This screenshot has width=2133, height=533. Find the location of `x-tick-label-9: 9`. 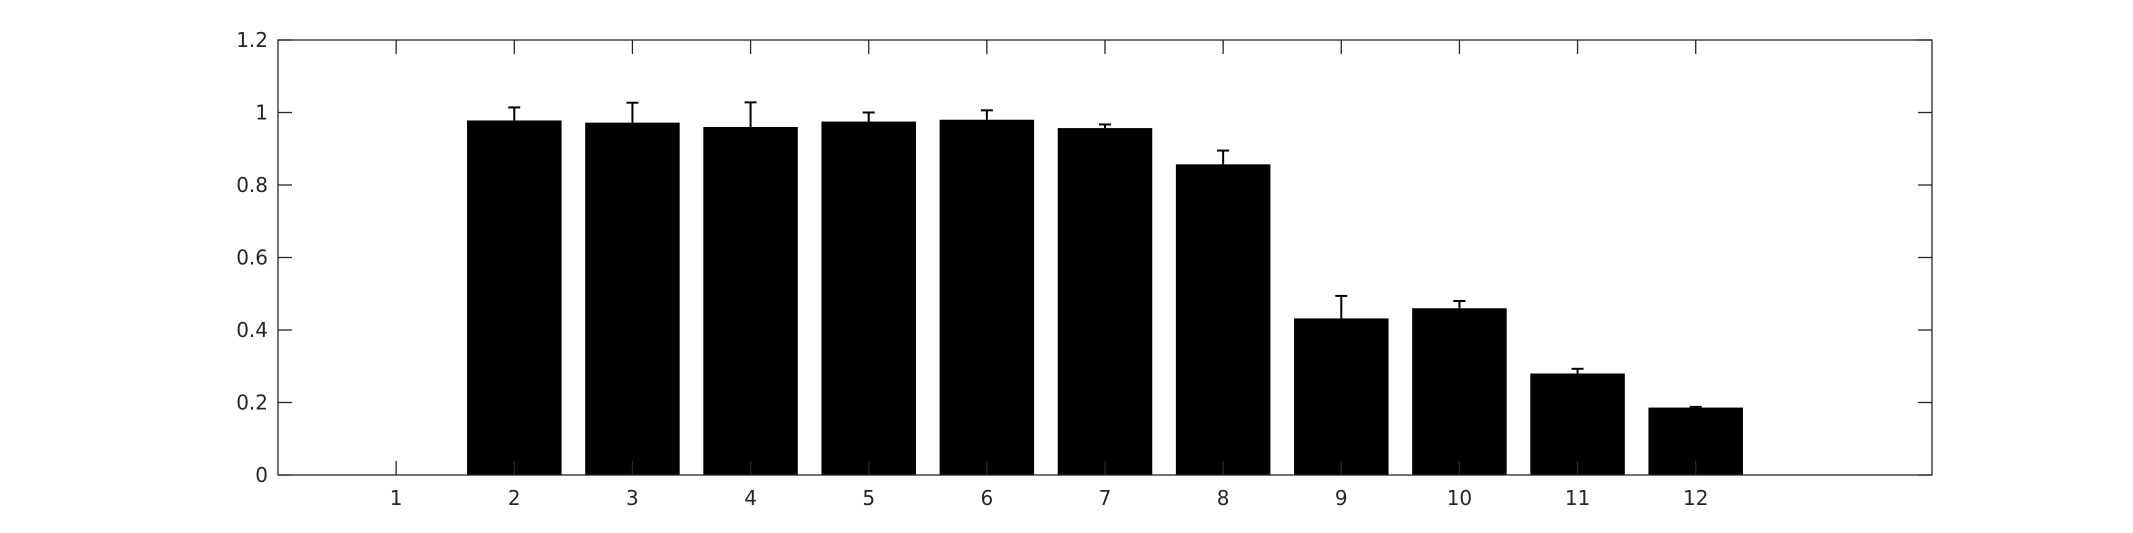

x-tick-label-9: 9 is located at coordinates (1341, 498).